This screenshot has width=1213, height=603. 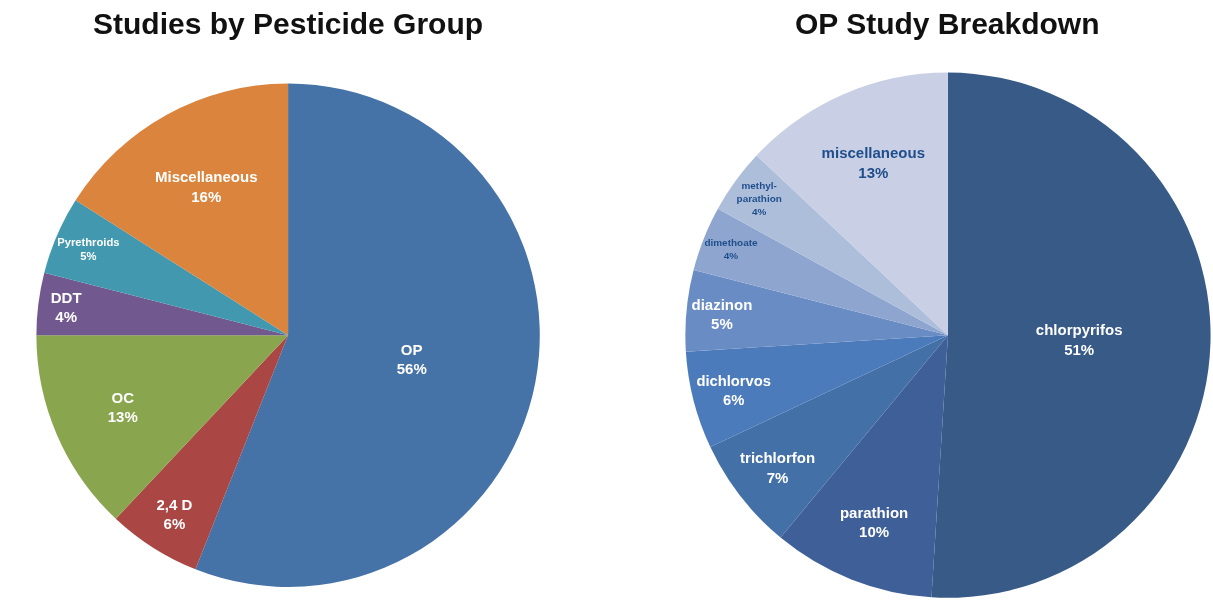 What do you see at coordinates (778, 458) in the screenshot?
I see `slice-label: trichlorfon` at bounding box center [778, 458].